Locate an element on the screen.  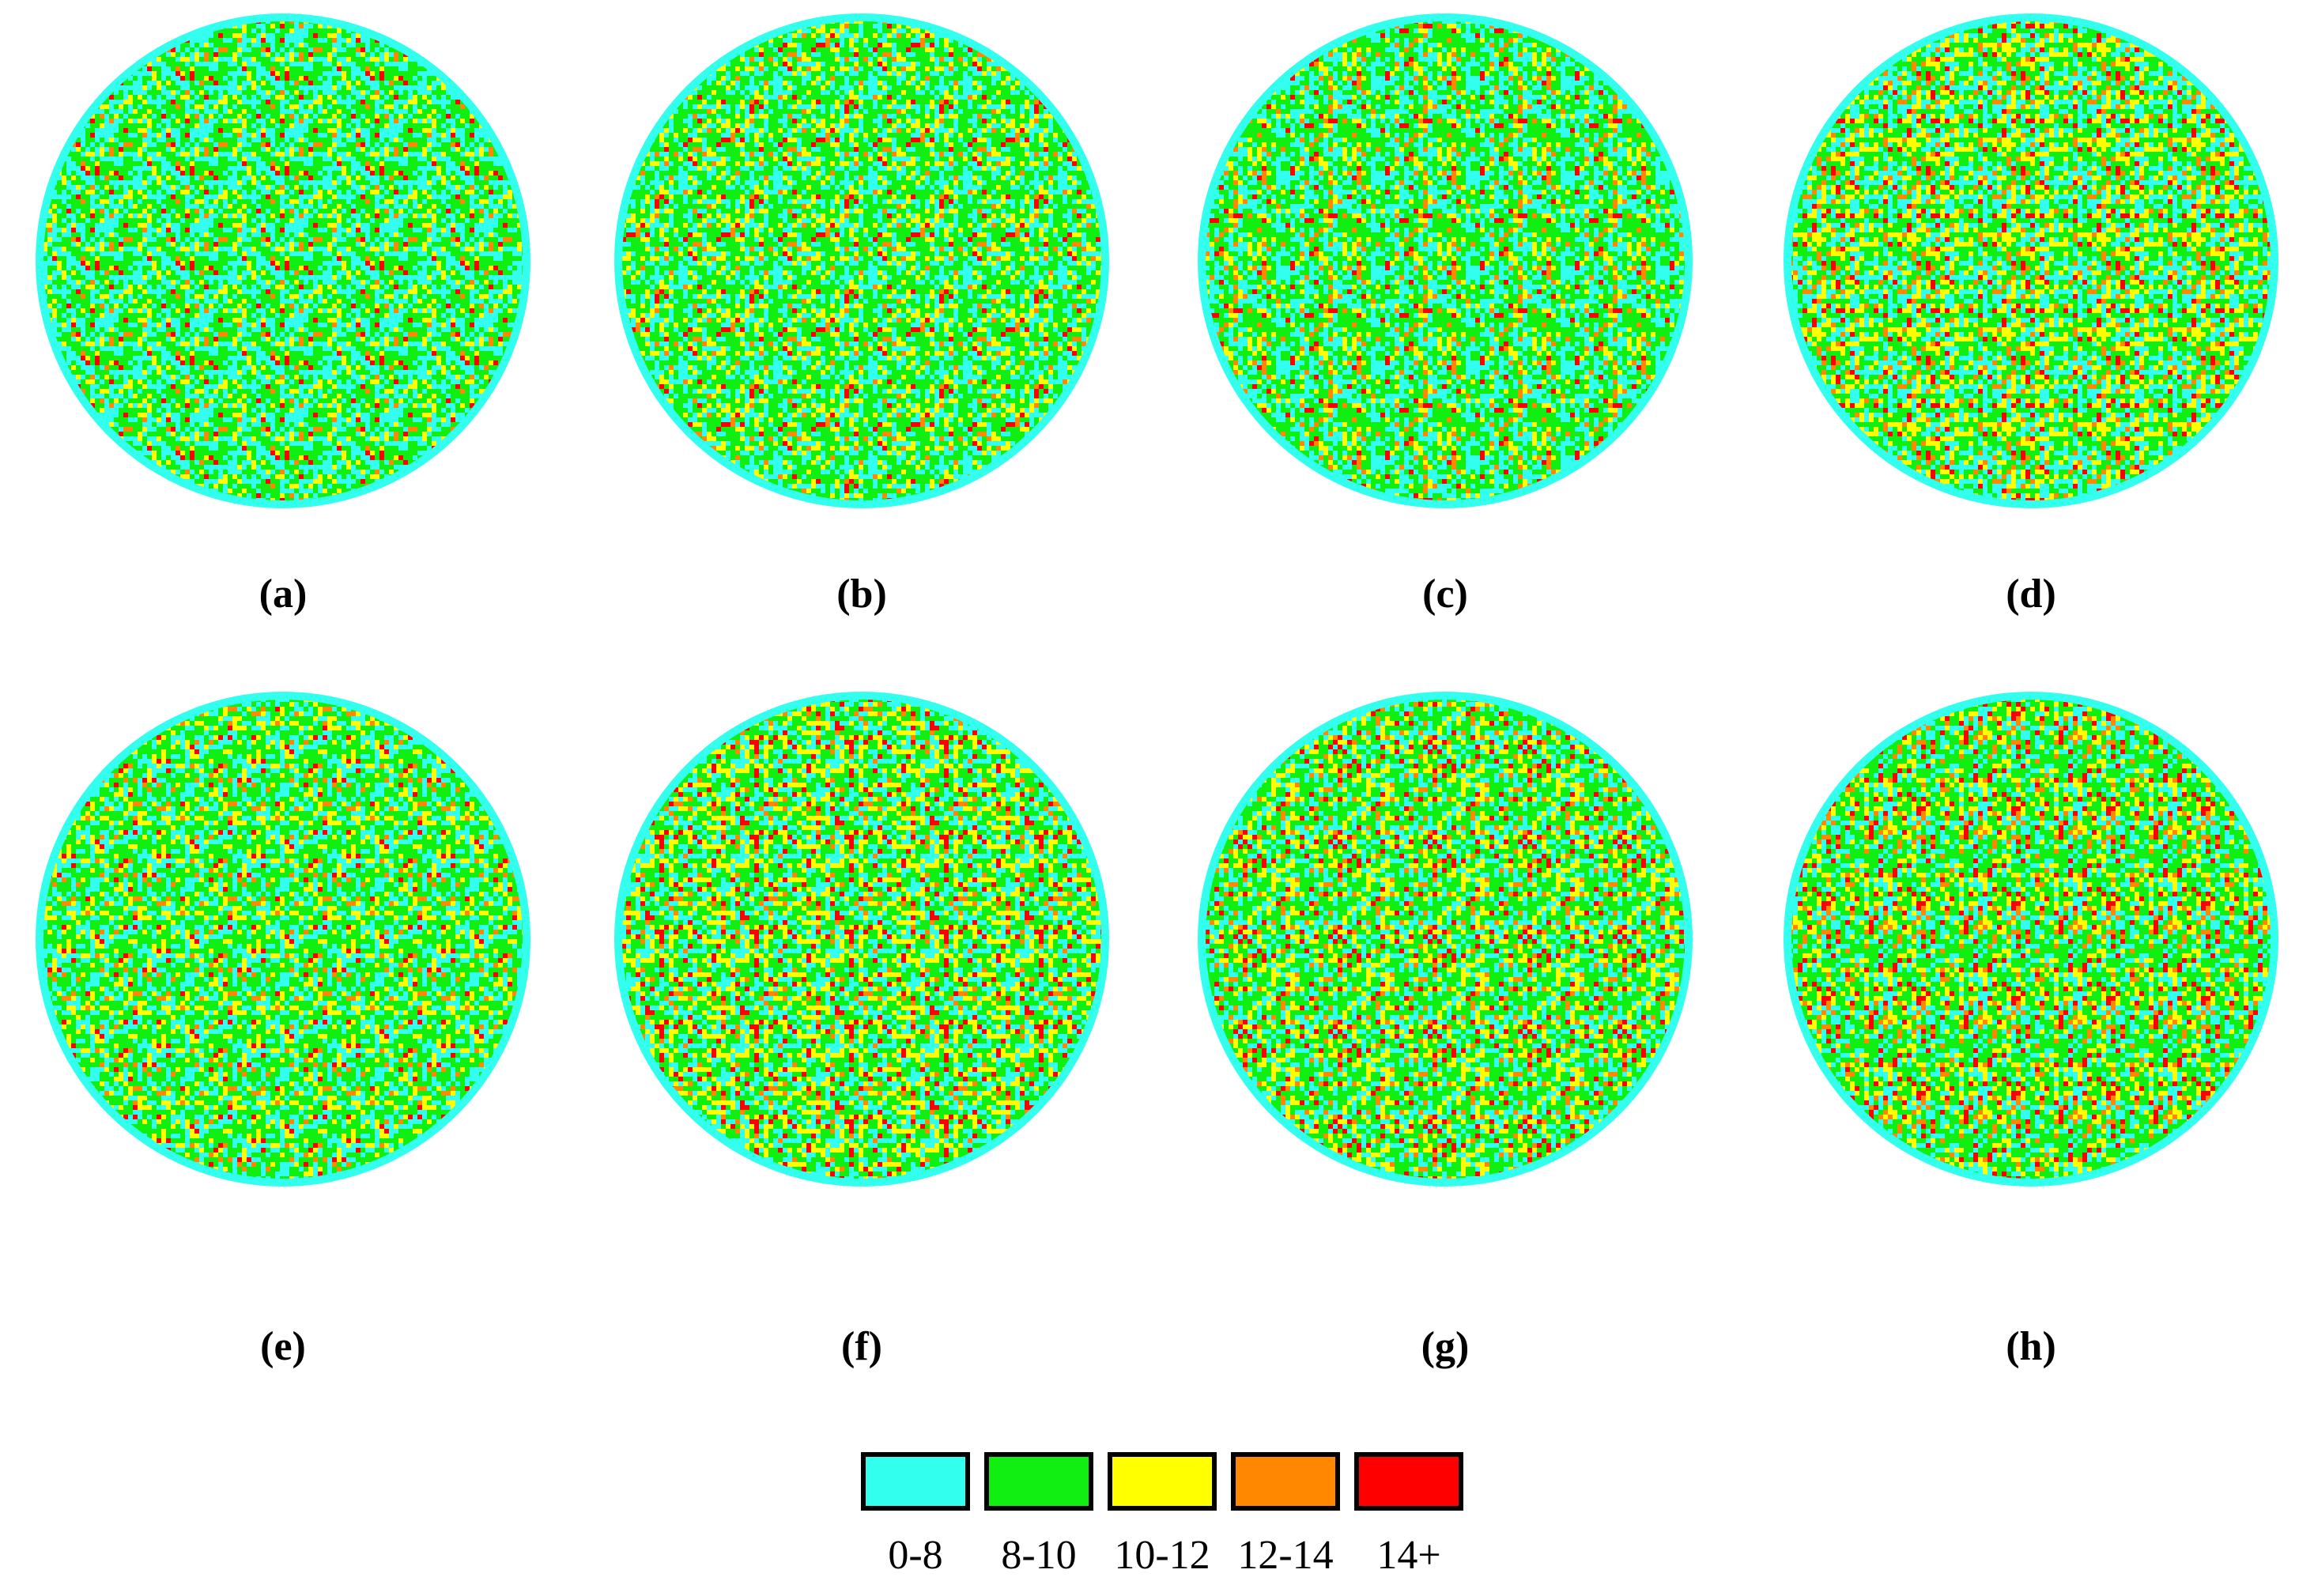
panel-label: (g) is located at coordinates (1445, 1347).